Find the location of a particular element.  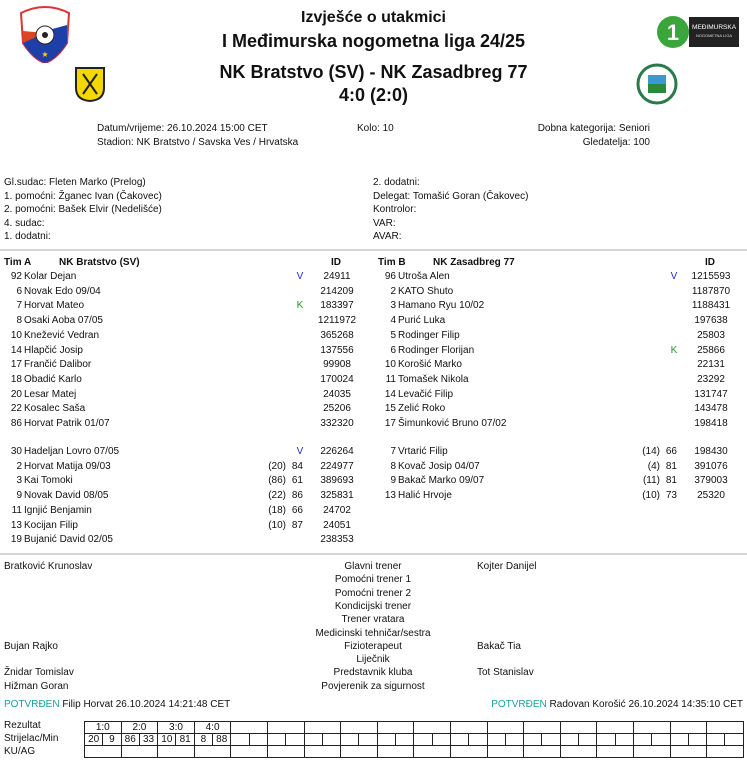

player-number: 14 is located at coordinates (390, 394).